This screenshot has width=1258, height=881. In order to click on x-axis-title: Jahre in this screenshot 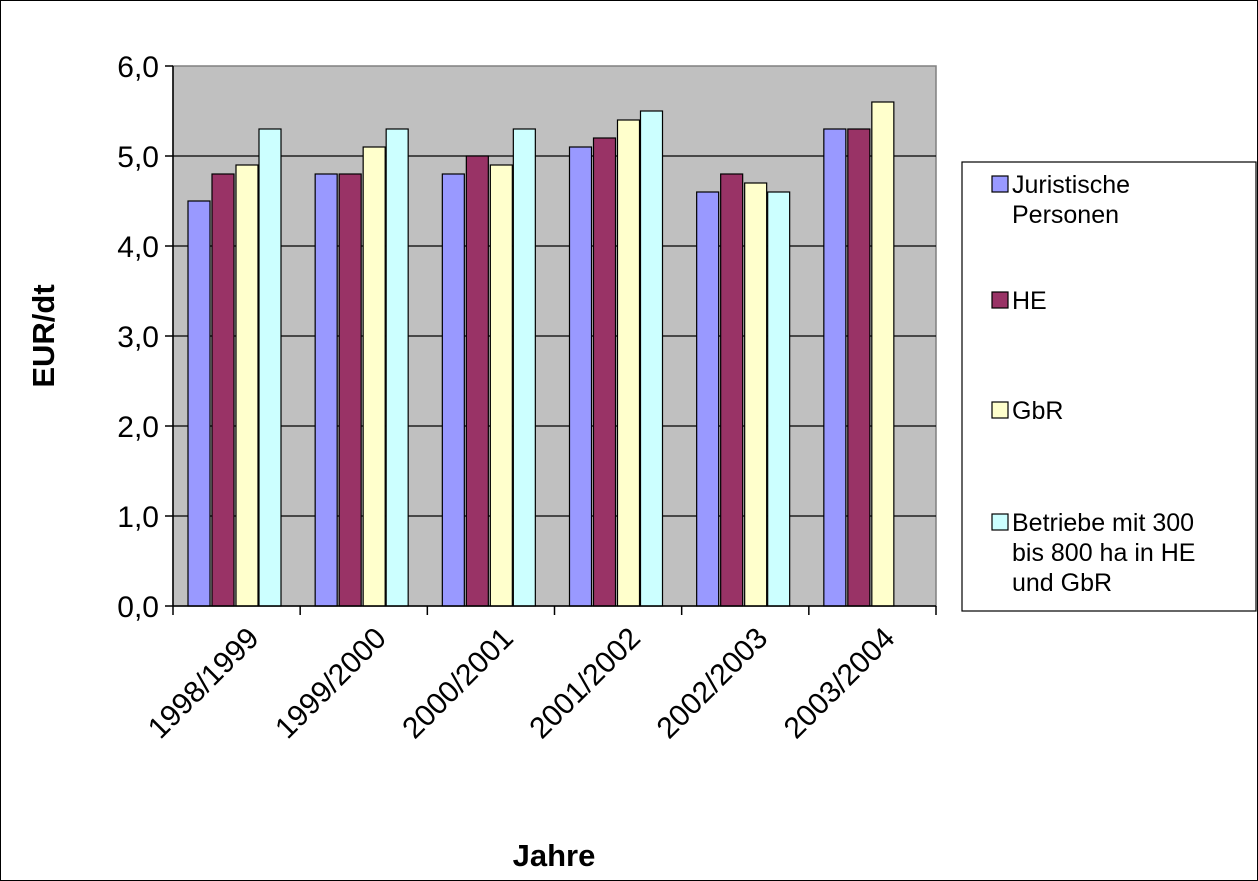, I will do `click(554, 855)`.